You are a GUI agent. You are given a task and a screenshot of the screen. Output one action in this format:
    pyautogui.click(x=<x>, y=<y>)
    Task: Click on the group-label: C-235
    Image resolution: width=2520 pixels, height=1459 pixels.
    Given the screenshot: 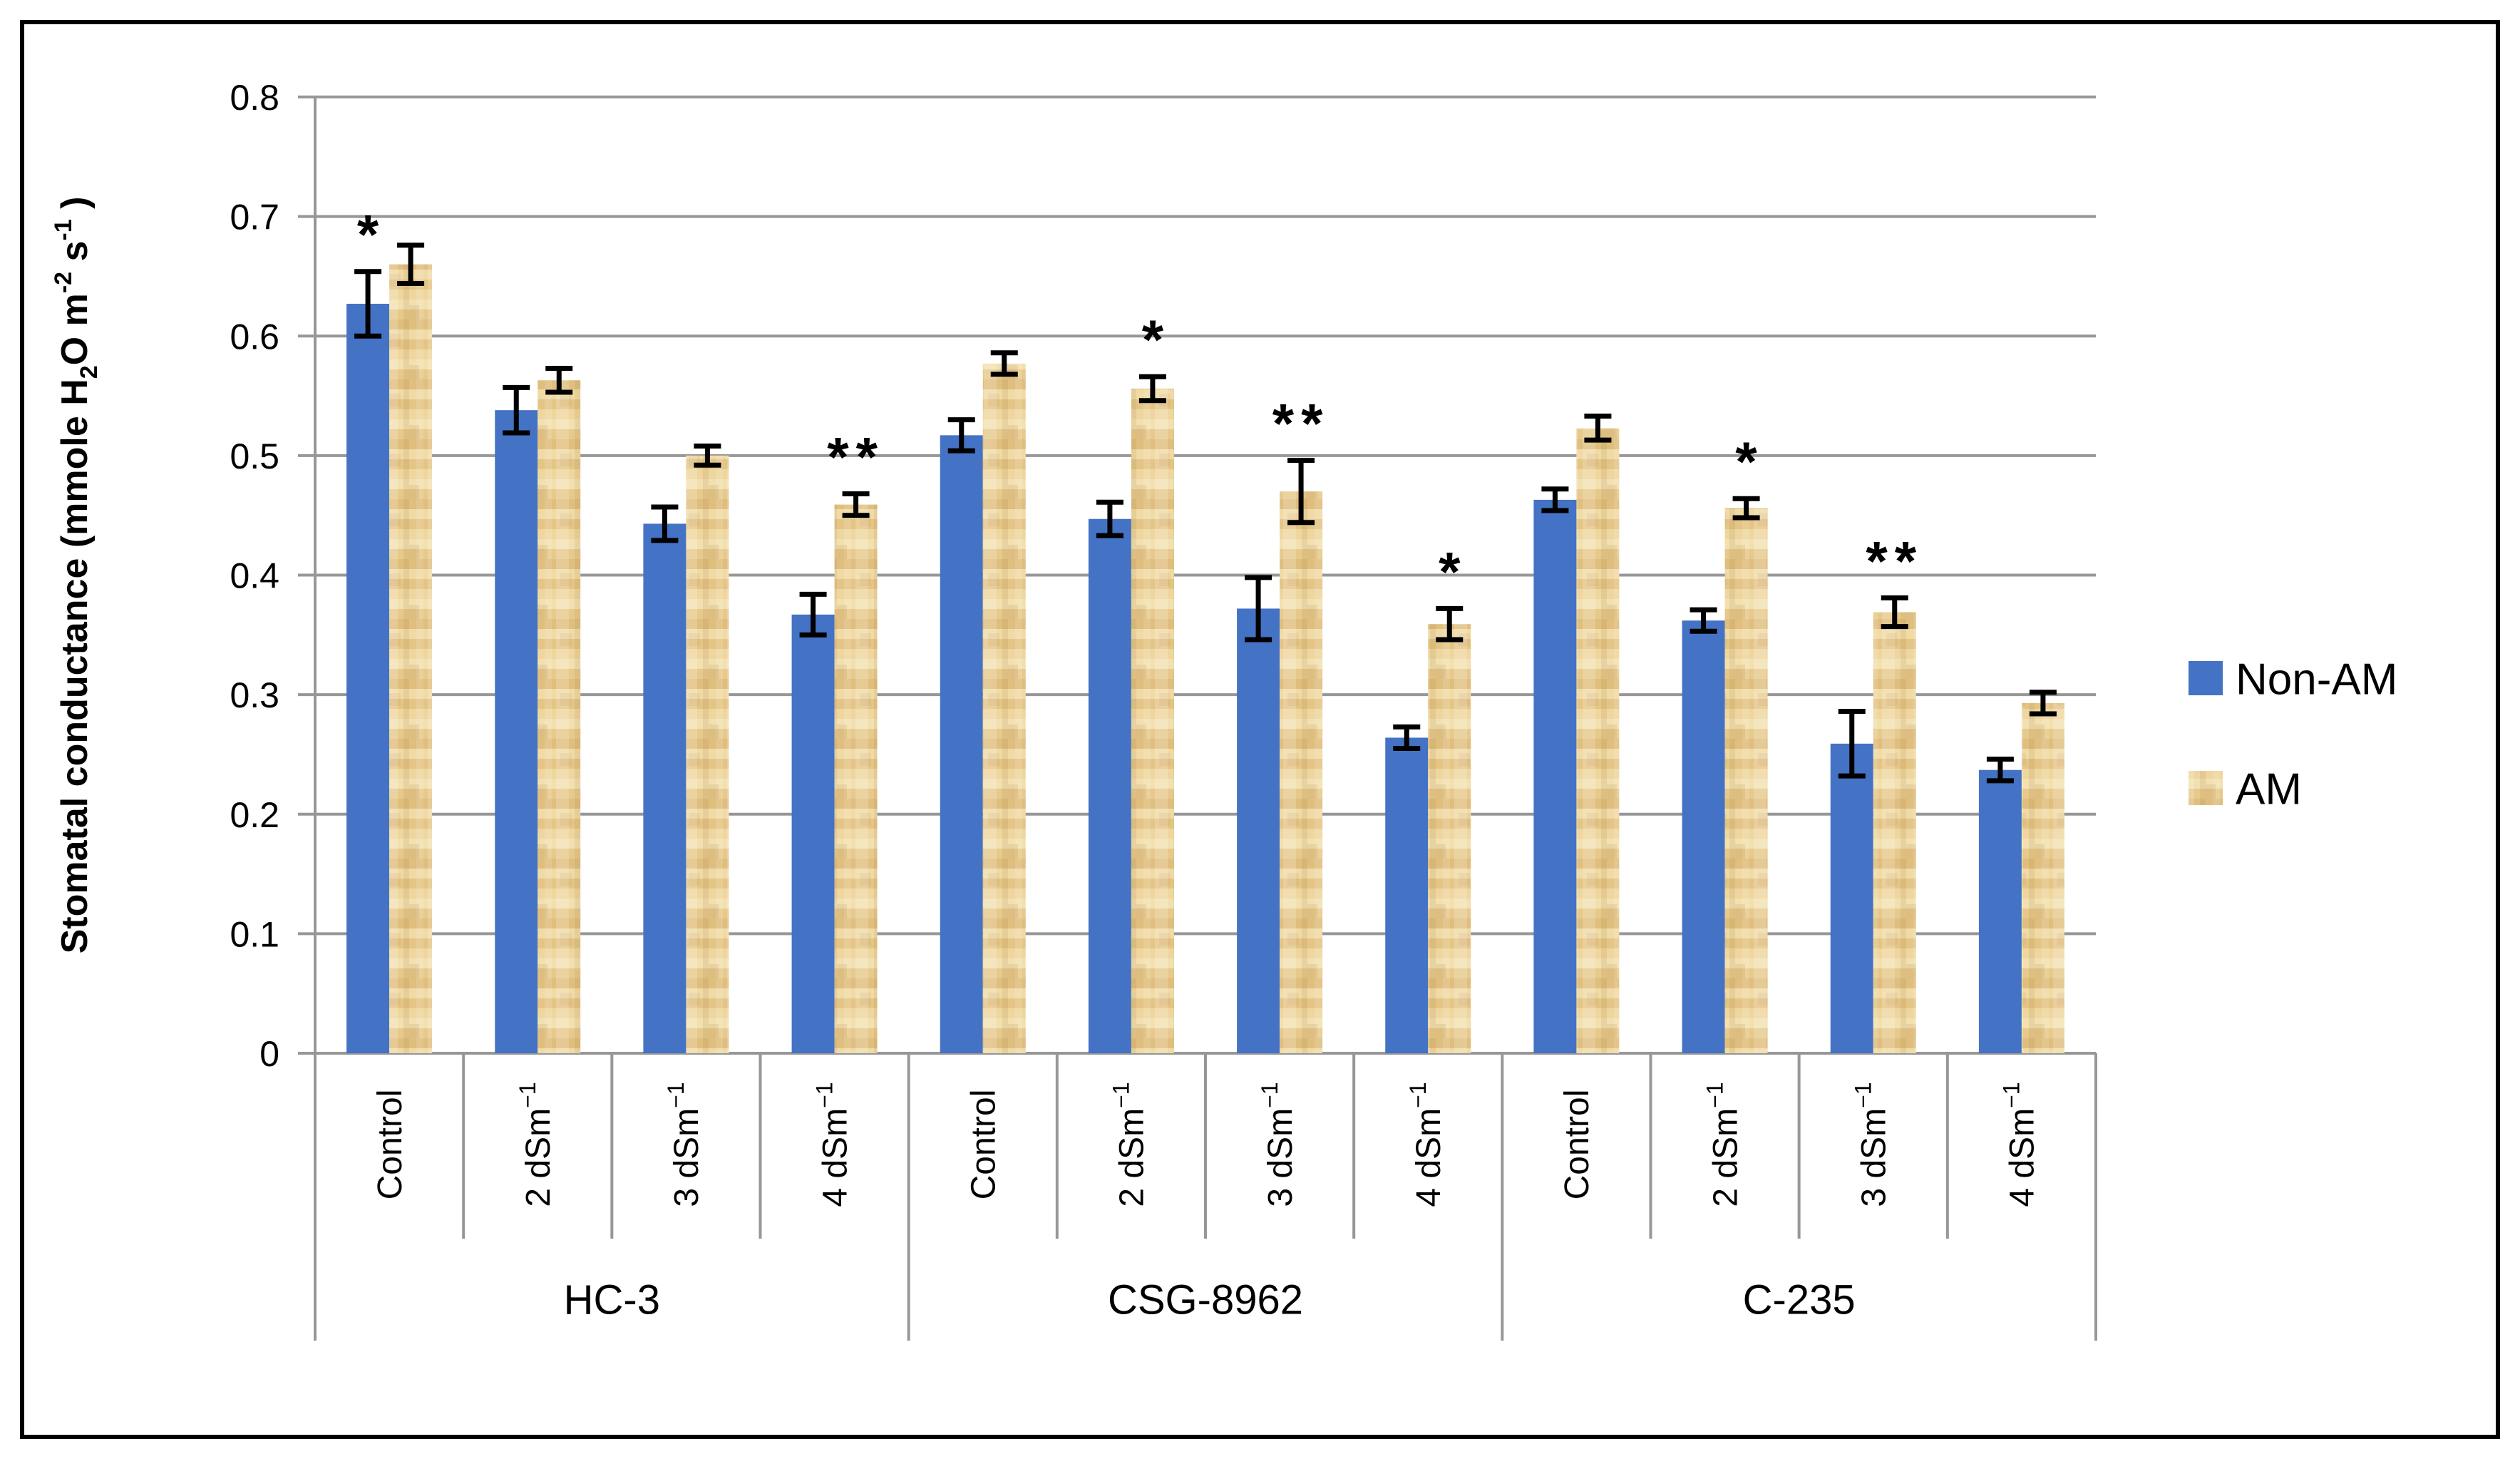 What is the action you would take?
    pyautogui.click(x=1799, y=1299)
    